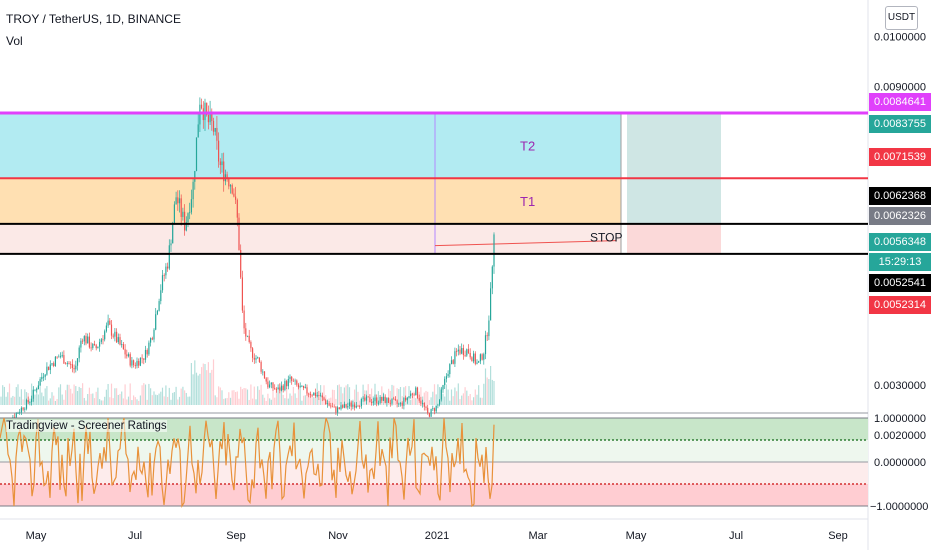 The image size is (932, 555). Describe the element at coordinates (338, 536) in the screenshot. I see `x-tick-label: Nov` at that location.